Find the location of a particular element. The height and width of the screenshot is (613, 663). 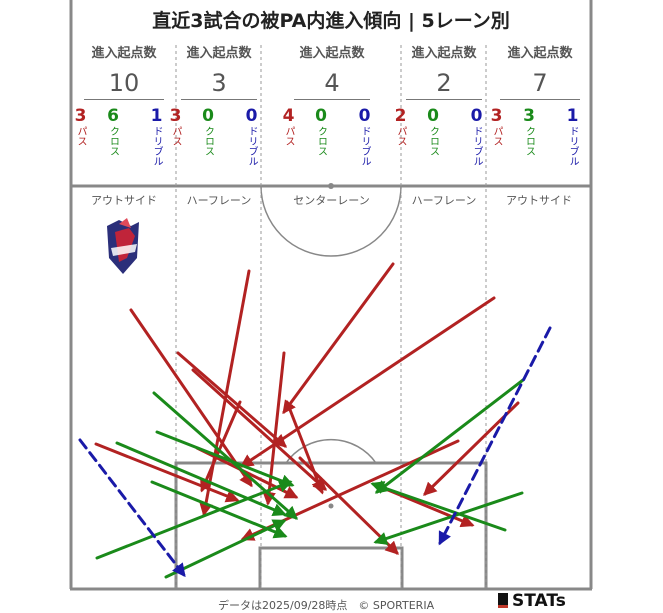

lane-label-center: センターレーン is located at coordinates (331, 200).